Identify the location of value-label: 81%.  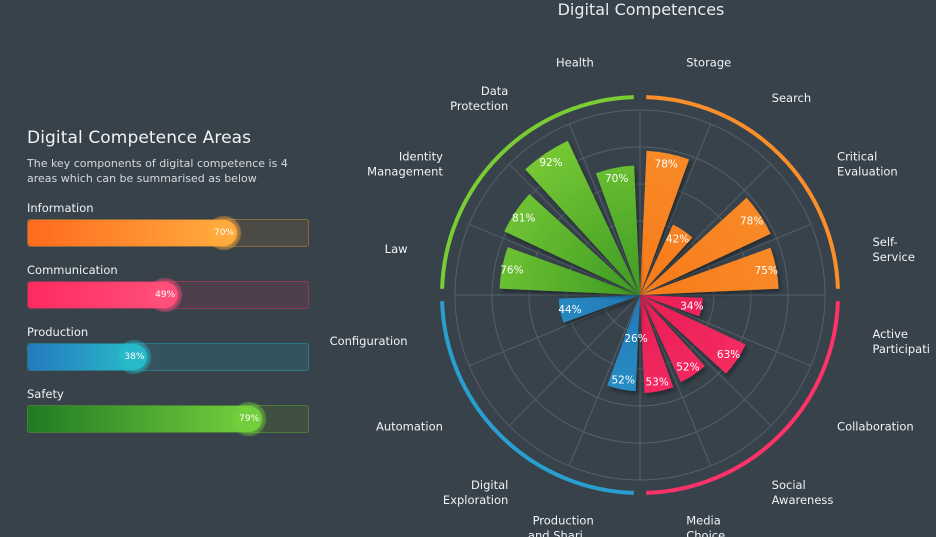
(523, 218).